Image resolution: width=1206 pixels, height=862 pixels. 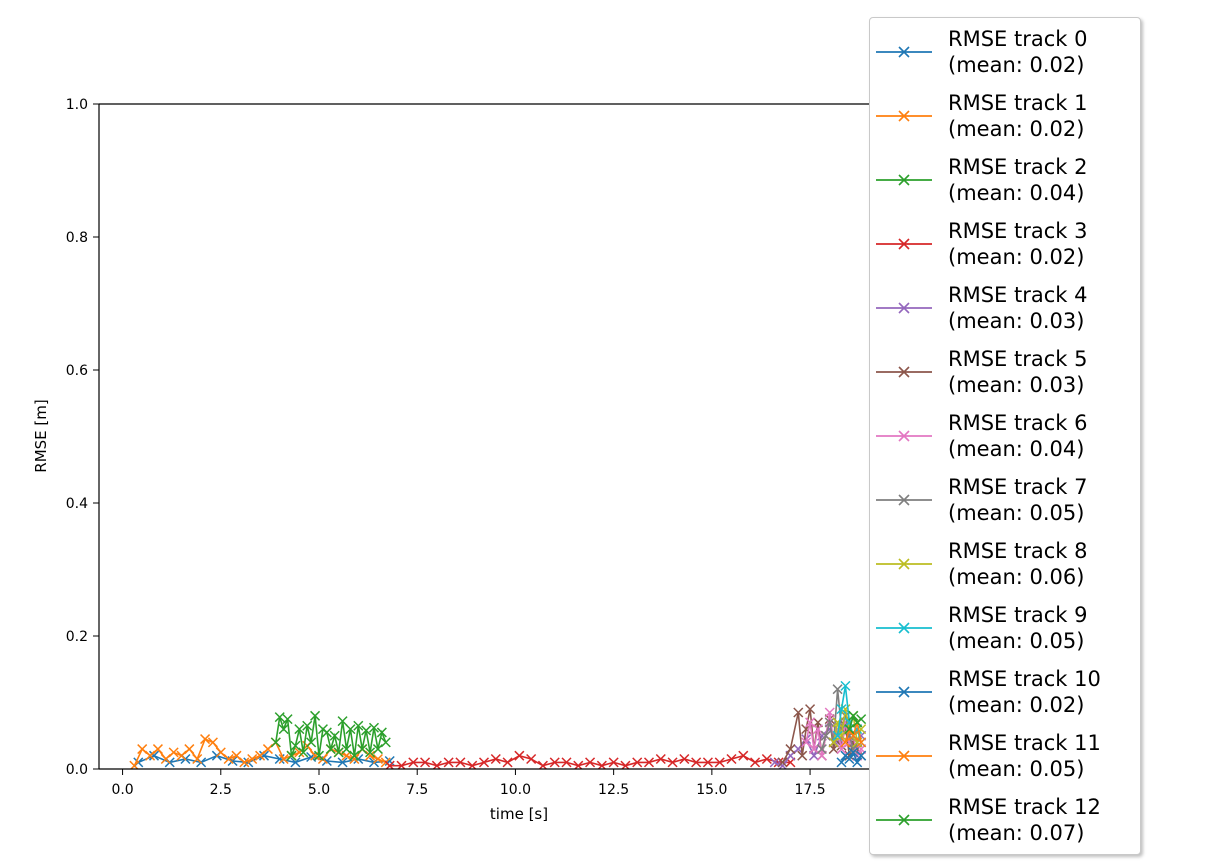 What do you see at coordinates (417, 790) in the screenshot?
I see `x-tick-label: 7.5` at bounding box center [417, 790].